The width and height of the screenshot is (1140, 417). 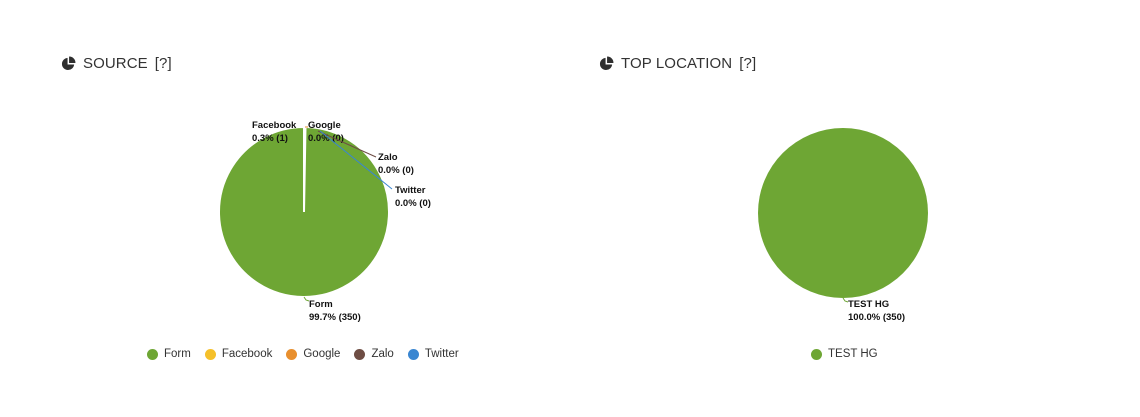 What do you see at coordinates (748, 63) in the screenshot?
I see `location-help-link: [?]` at bounding box center [748, 63].